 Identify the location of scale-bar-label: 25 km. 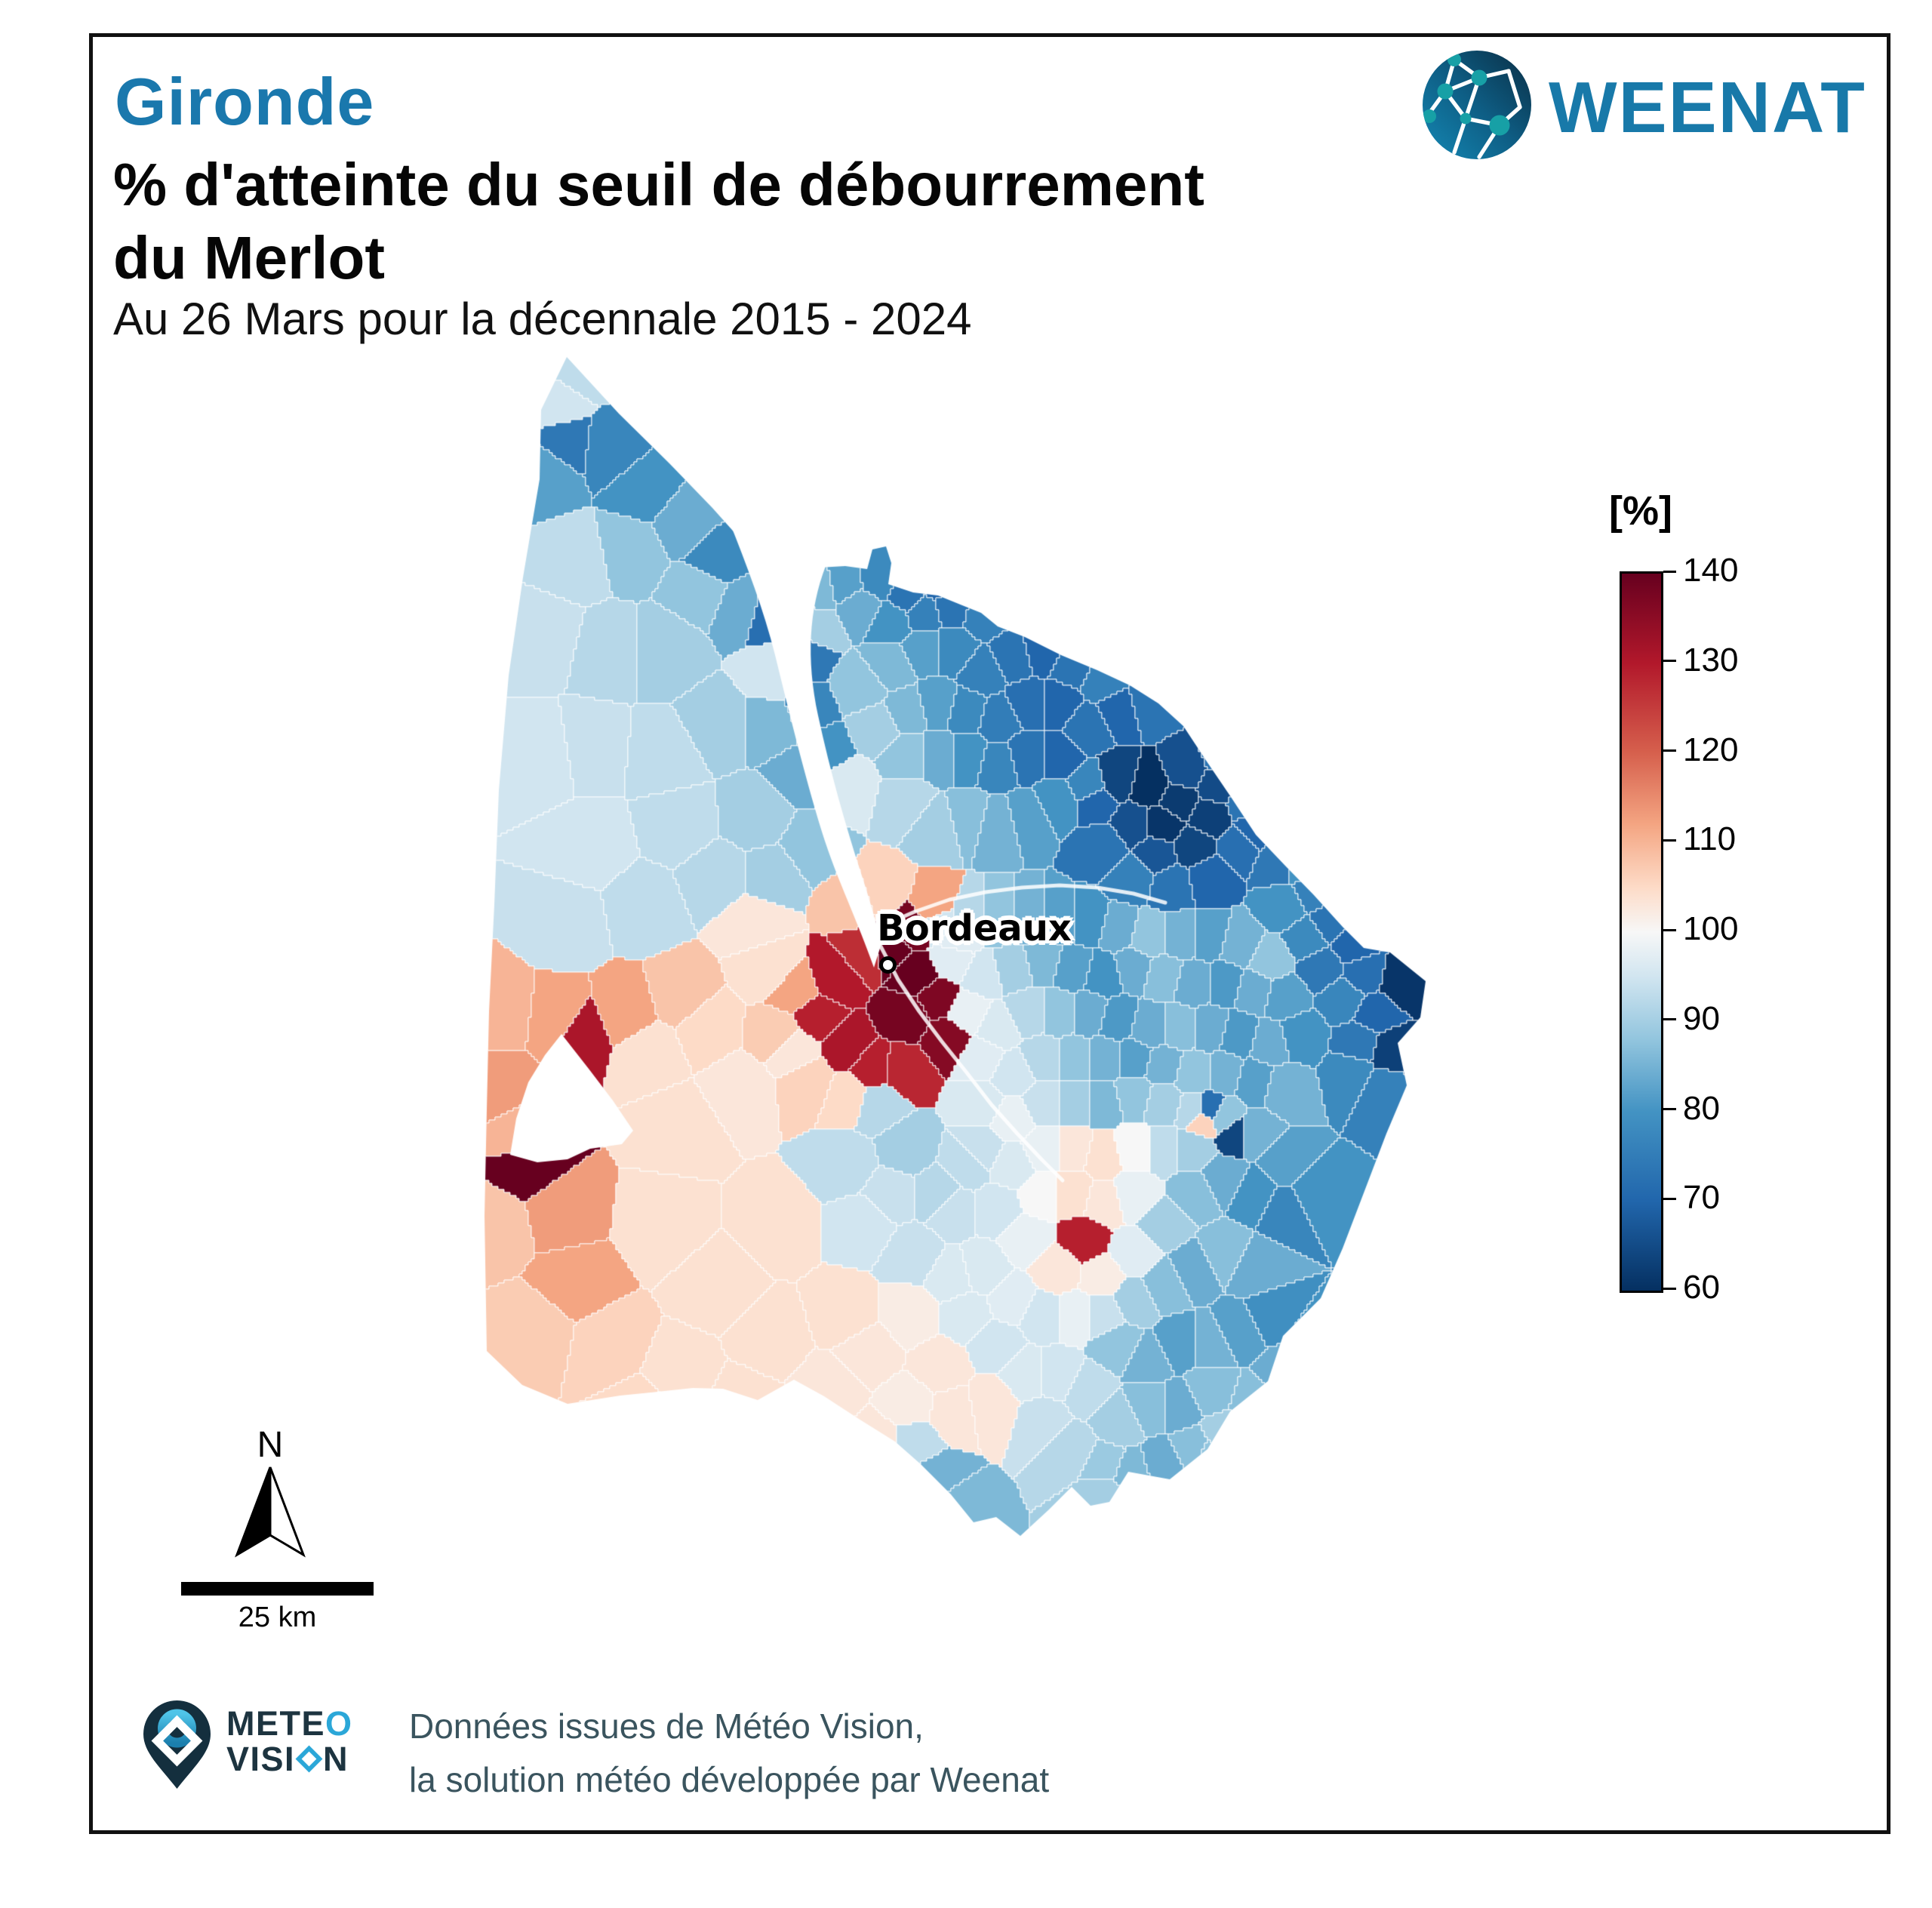
(277, 1617).